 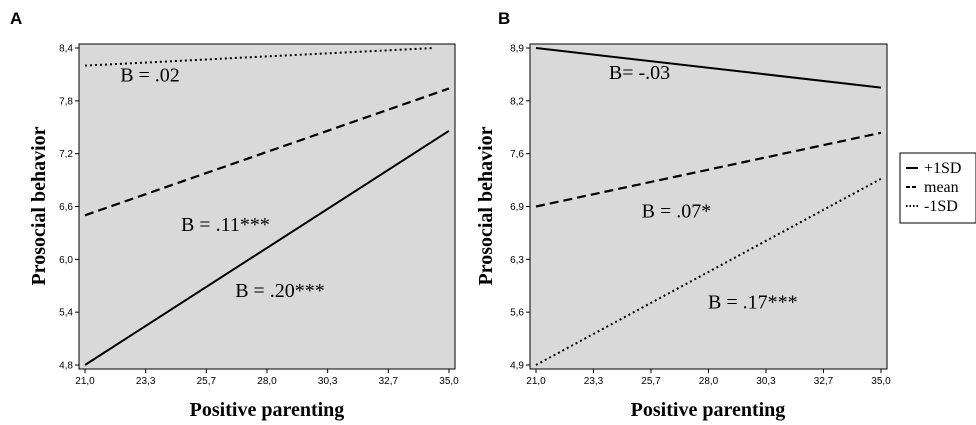 I want to click on panel-b-annotation: B= -.03, so click(x=639, y=73).